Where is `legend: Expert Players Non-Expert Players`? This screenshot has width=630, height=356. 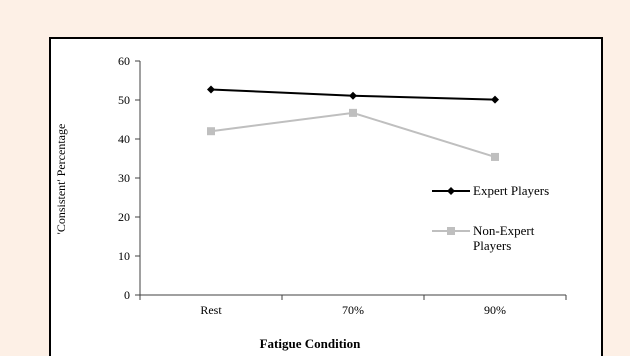
legend: Expert Players Non-Expert Players is located at coordinates (490, 218).